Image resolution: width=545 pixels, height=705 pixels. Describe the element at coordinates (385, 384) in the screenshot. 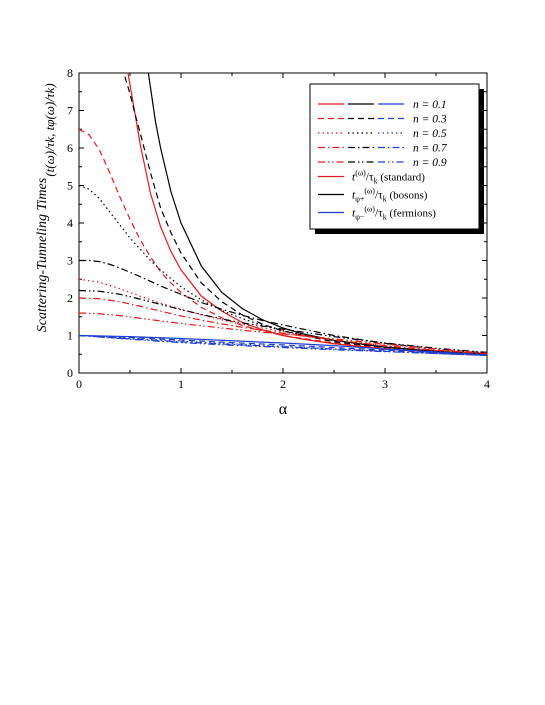

I see `x-tick-label: 3` at that location.